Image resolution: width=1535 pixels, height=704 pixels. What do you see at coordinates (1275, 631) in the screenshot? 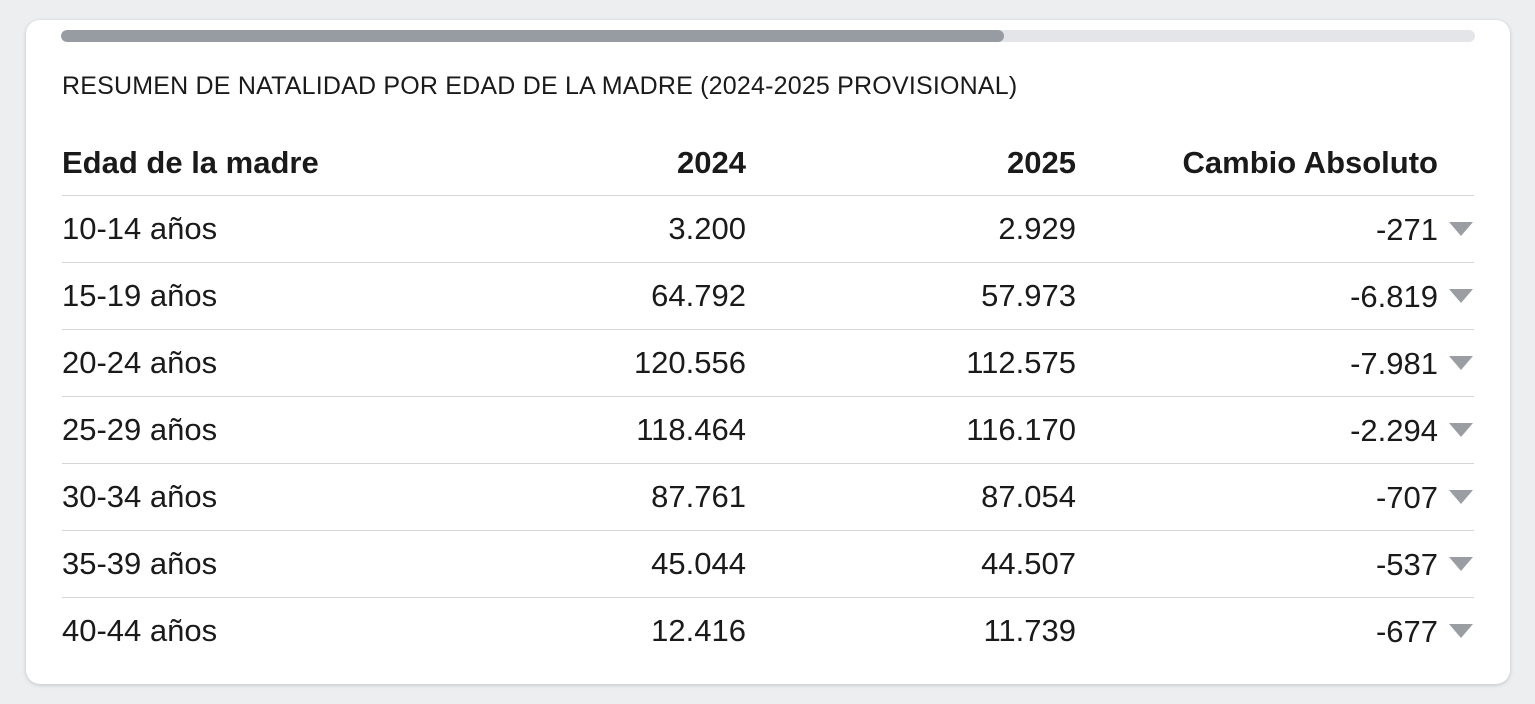
I see `cell-change: -677` at bounding box center [1275, 631].